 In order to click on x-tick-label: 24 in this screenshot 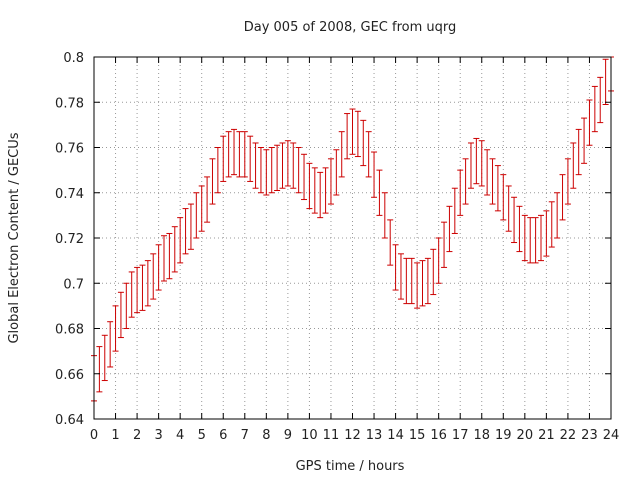, I will do `click(611, 435)`.